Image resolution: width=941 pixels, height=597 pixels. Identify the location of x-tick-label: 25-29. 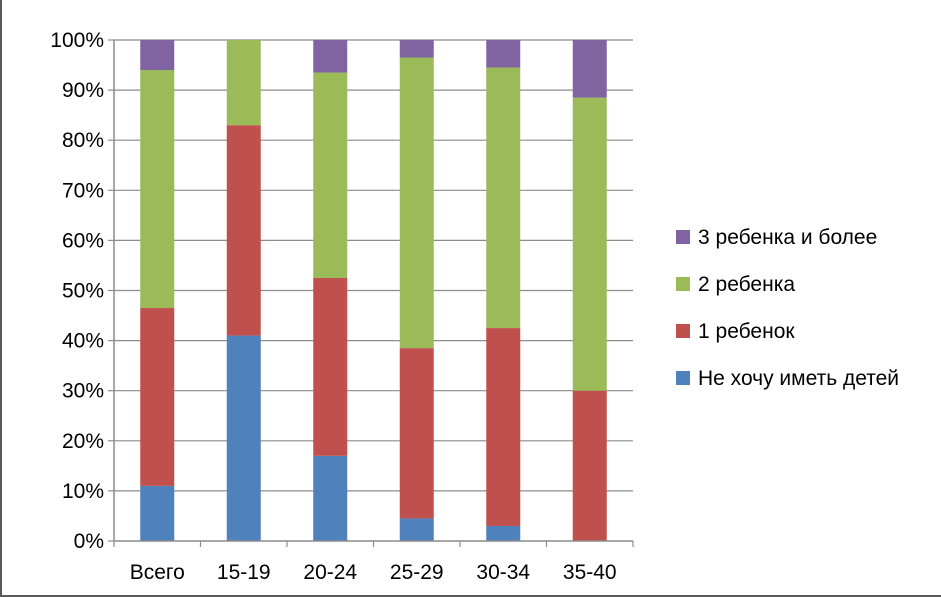
(417, 572).